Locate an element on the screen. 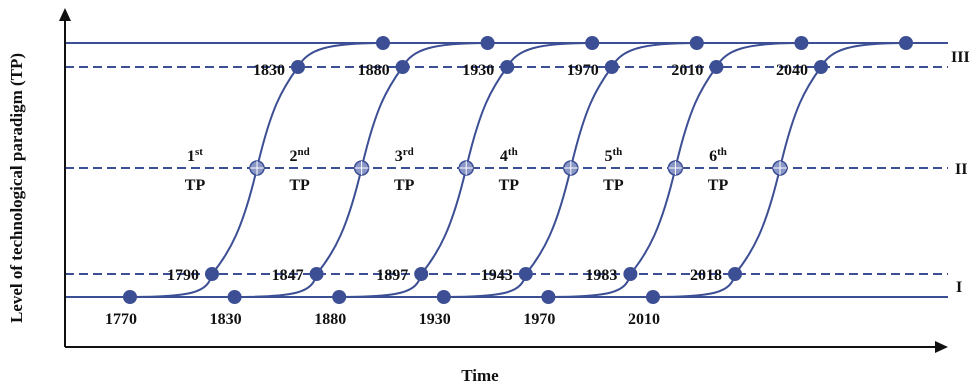 This screenshot has height=385, width=975. start-year-label-6: 2010 is located at coordinates (644, 319).